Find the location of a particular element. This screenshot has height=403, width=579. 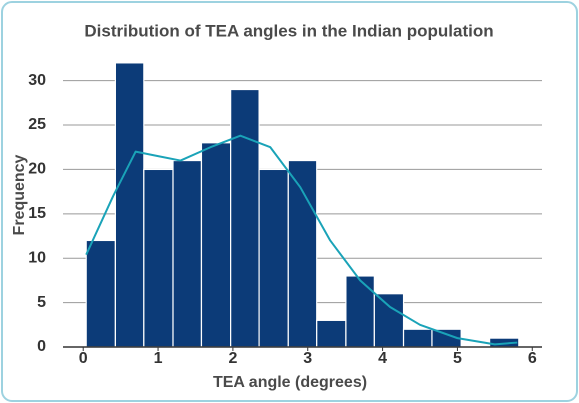

x-tick-label: 2 is located at coordinates (232, 358).